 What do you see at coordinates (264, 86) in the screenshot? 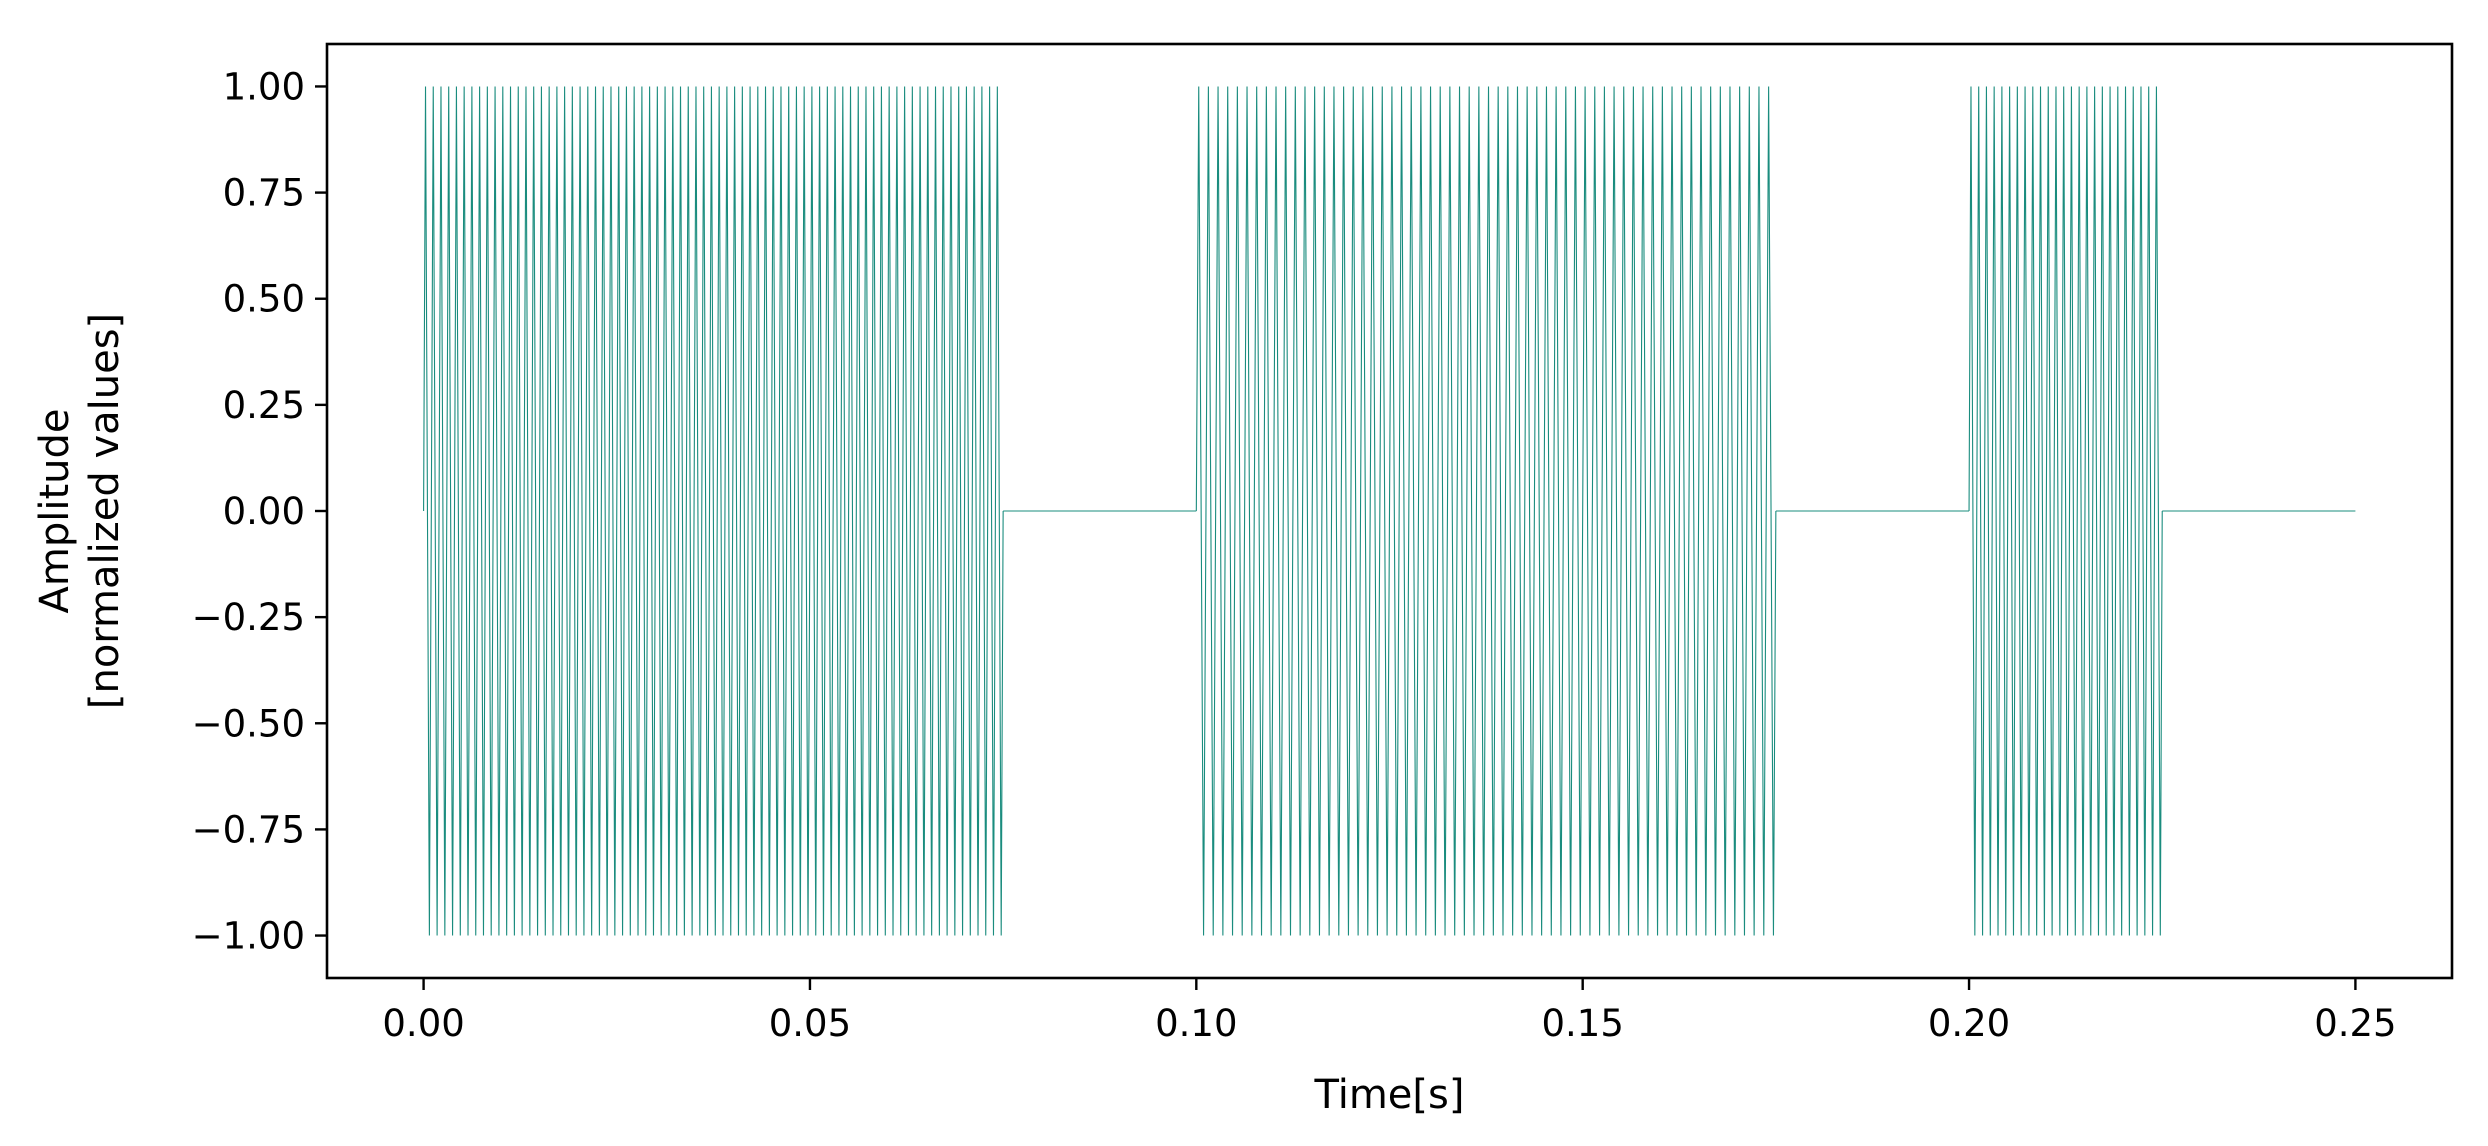
I see `y-tick-label: 1.00` at bounding box center [264, 86].